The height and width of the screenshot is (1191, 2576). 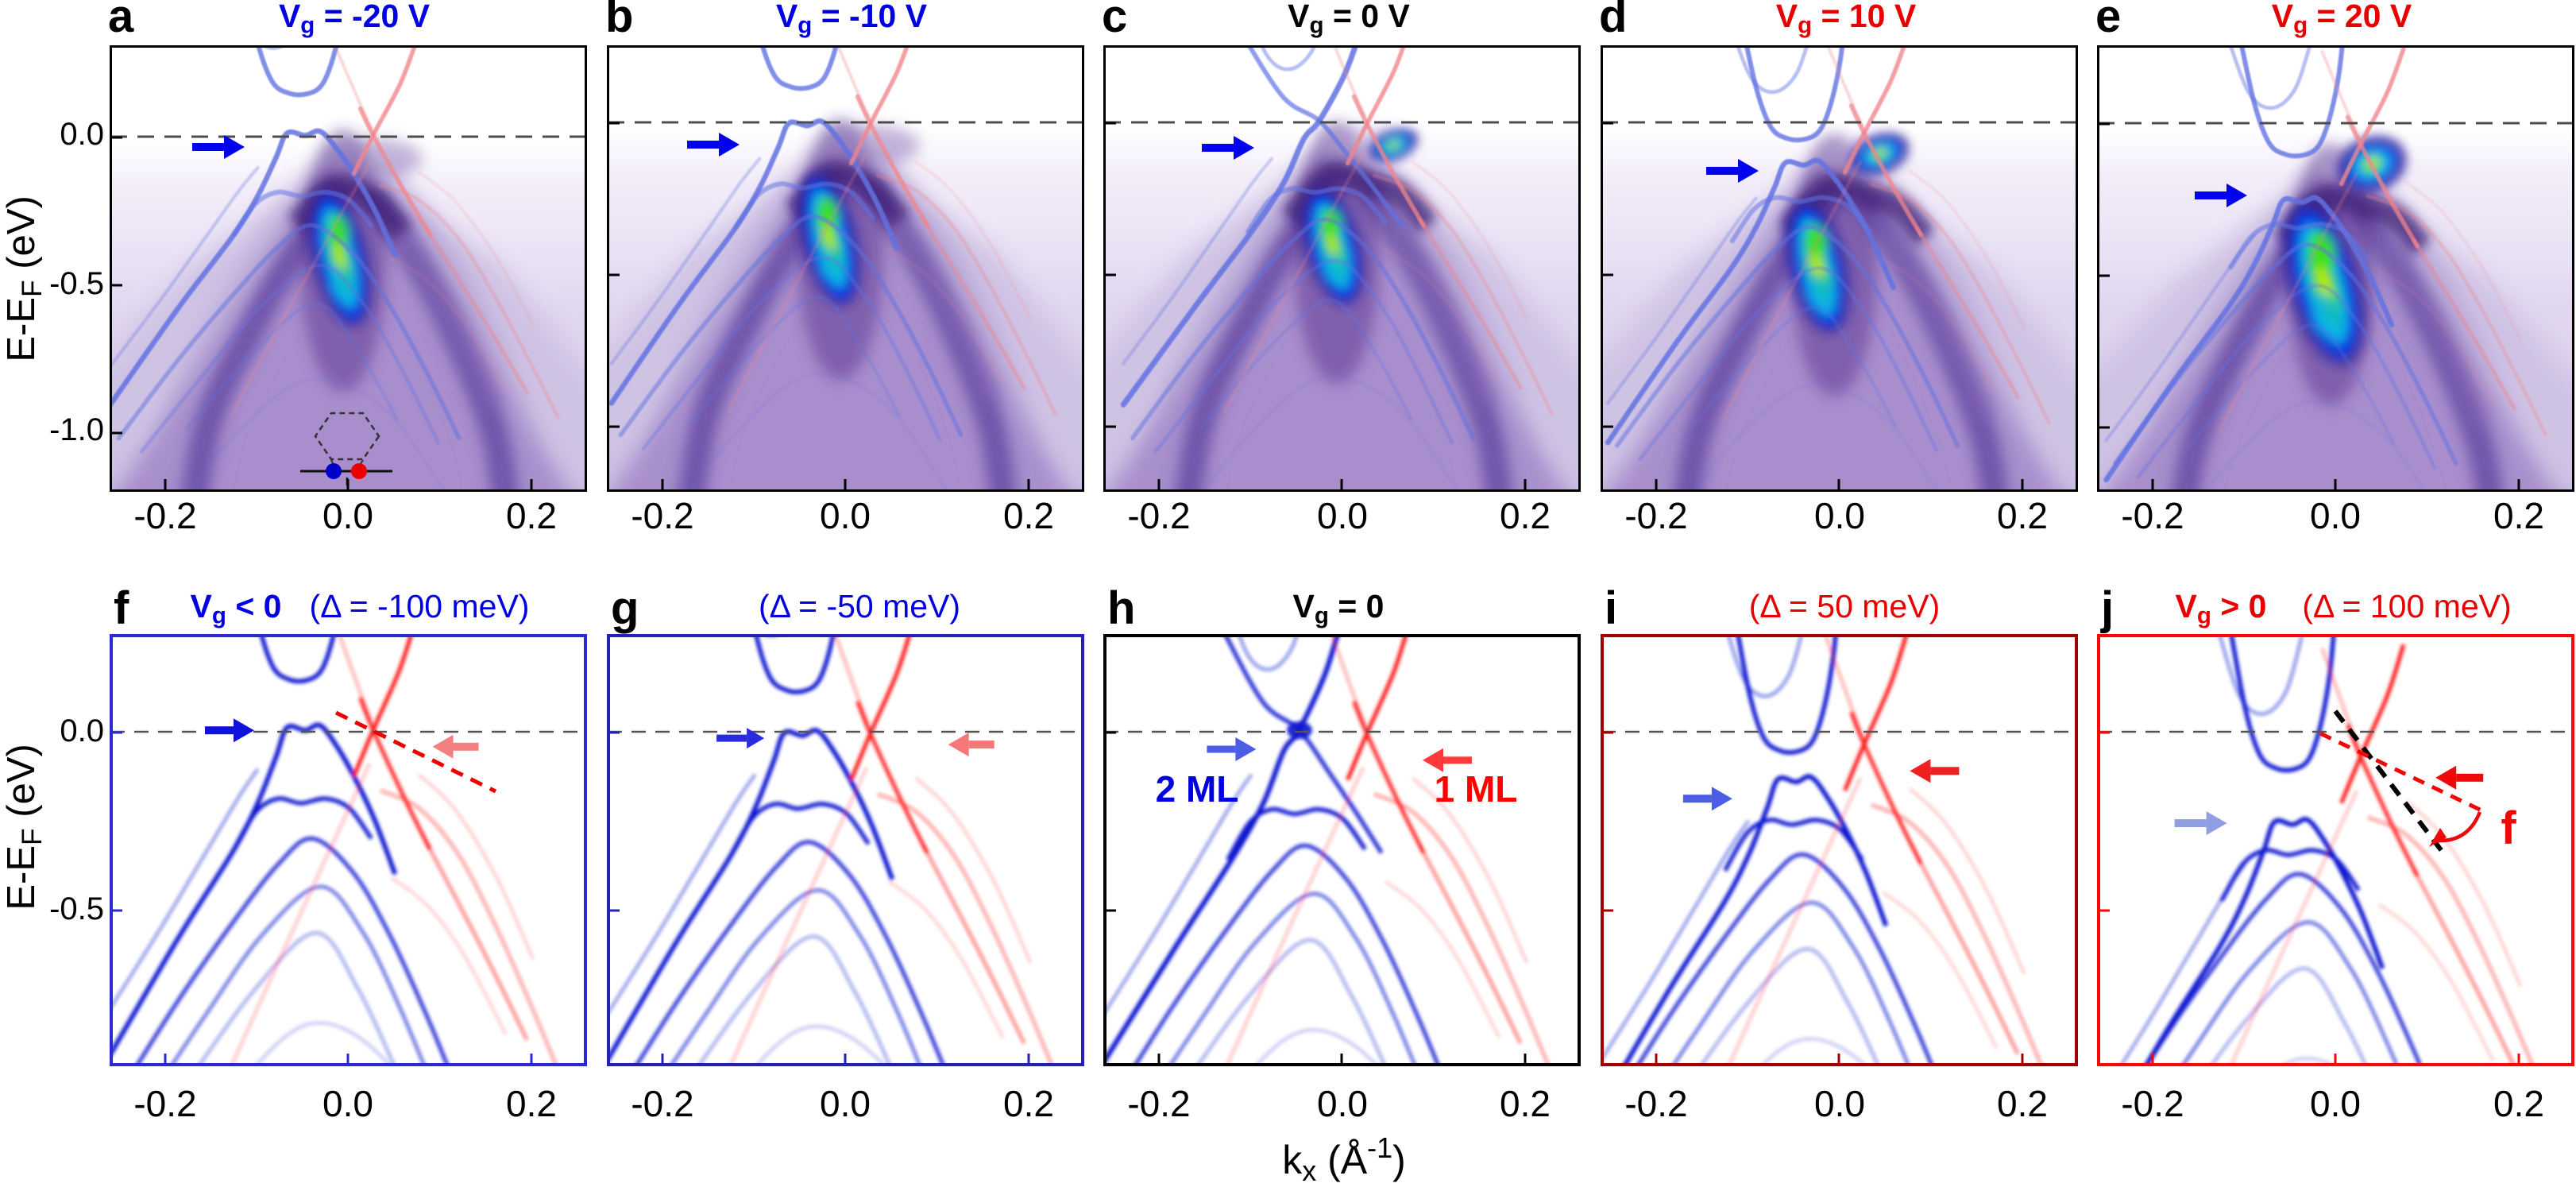 What do you see at coordinates (1197, 789) in the screenshot?
I see `svg-text: 2 ML` at bounding box center [1197, 789].